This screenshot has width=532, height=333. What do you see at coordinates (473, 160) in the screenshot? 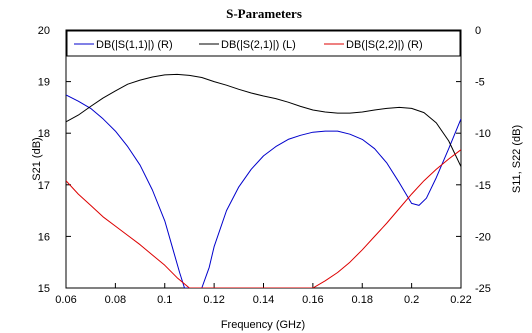
I see `right-axis-ticks: -25 -20 -15 -10 -5 0` at bounding box center [473, 160].